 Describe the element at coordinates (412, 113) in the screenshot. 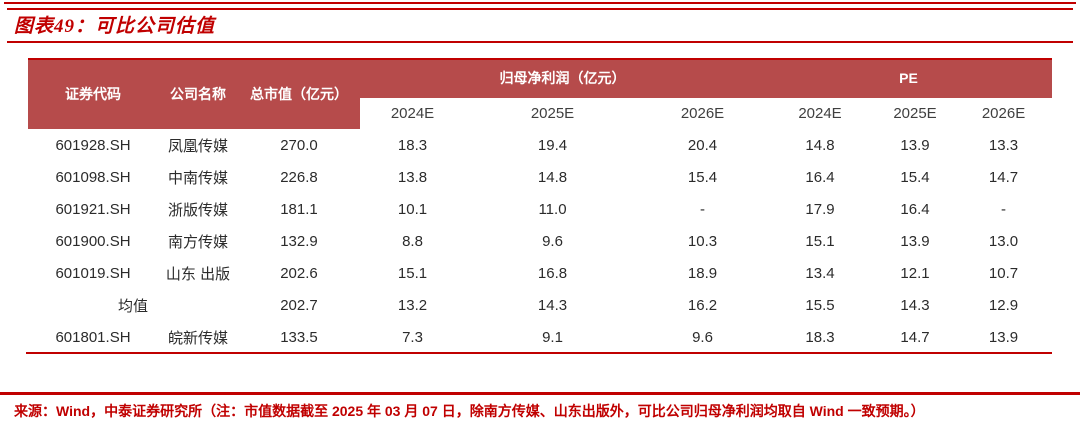

I see `subheader-np-2024e: 2024E` at that location.